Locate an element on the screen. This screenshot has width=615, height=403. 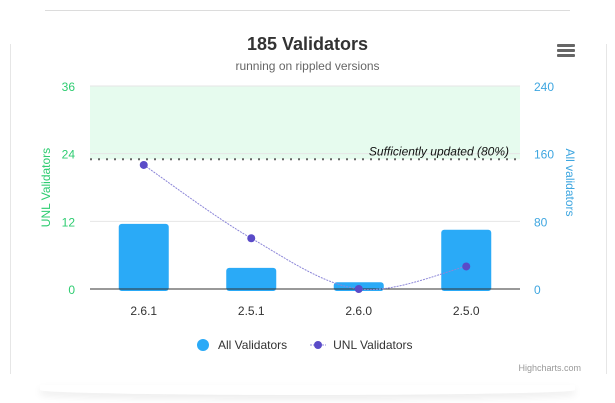
unl-point-2.6.0 is located at coordinates (358, 289).